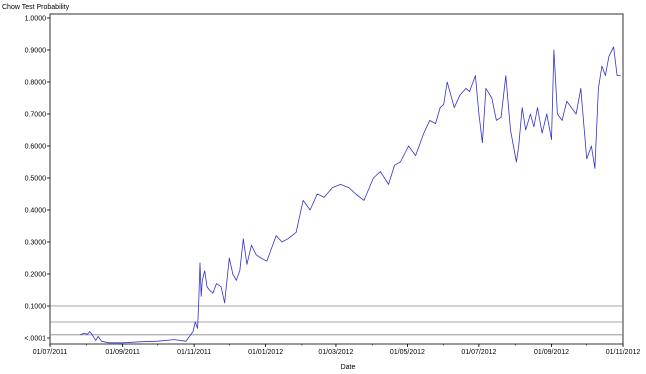  I want to click on x-tick-label: 01/01/2012, so click(265, 352).